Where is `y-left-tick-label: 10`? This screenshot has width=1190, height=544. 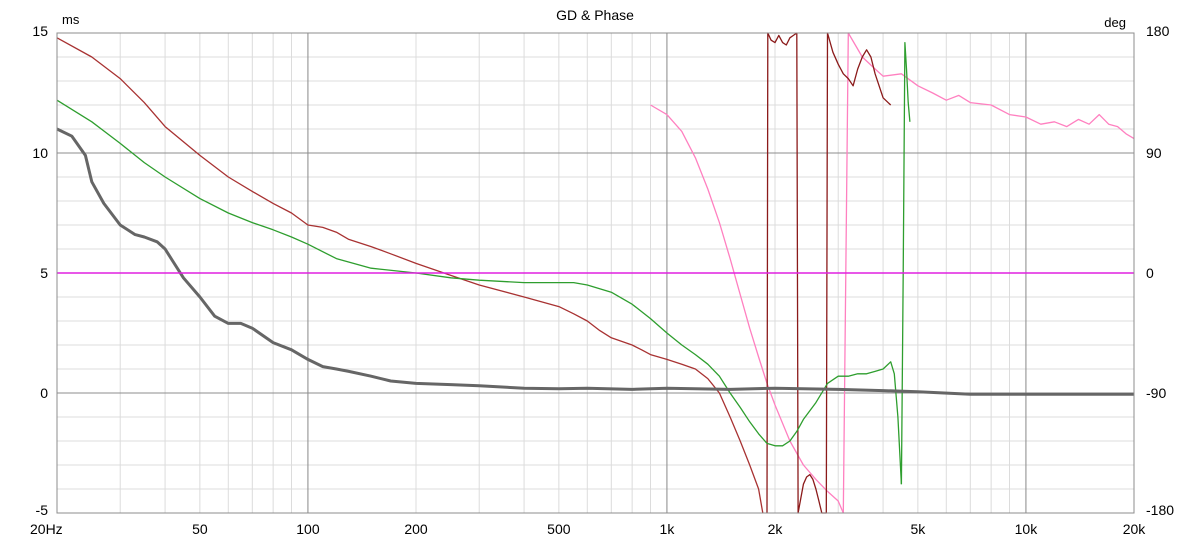 y-left-tick-label: 10 is located at coordinates (40, 153).